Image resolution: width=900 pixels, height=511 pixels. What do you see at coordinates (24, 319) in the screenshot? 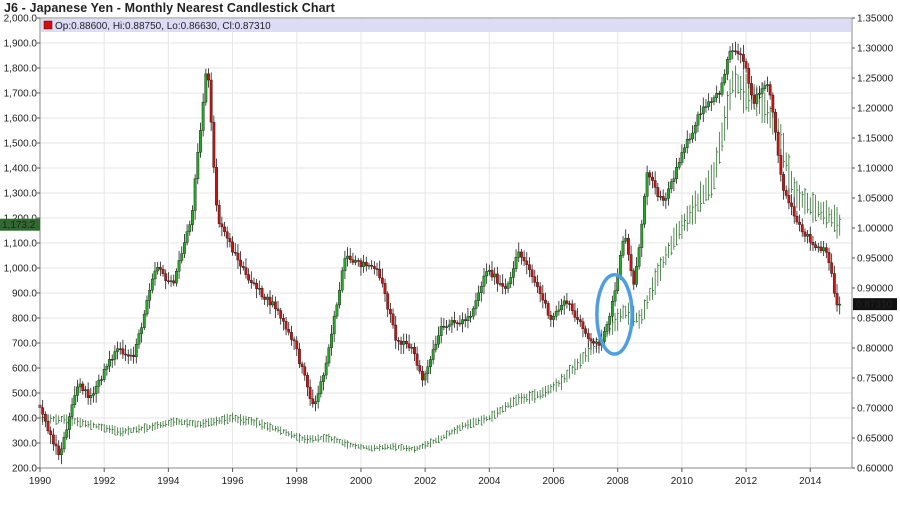
I see `left-axis-label: 800.0` at bounding box center [24, 319].